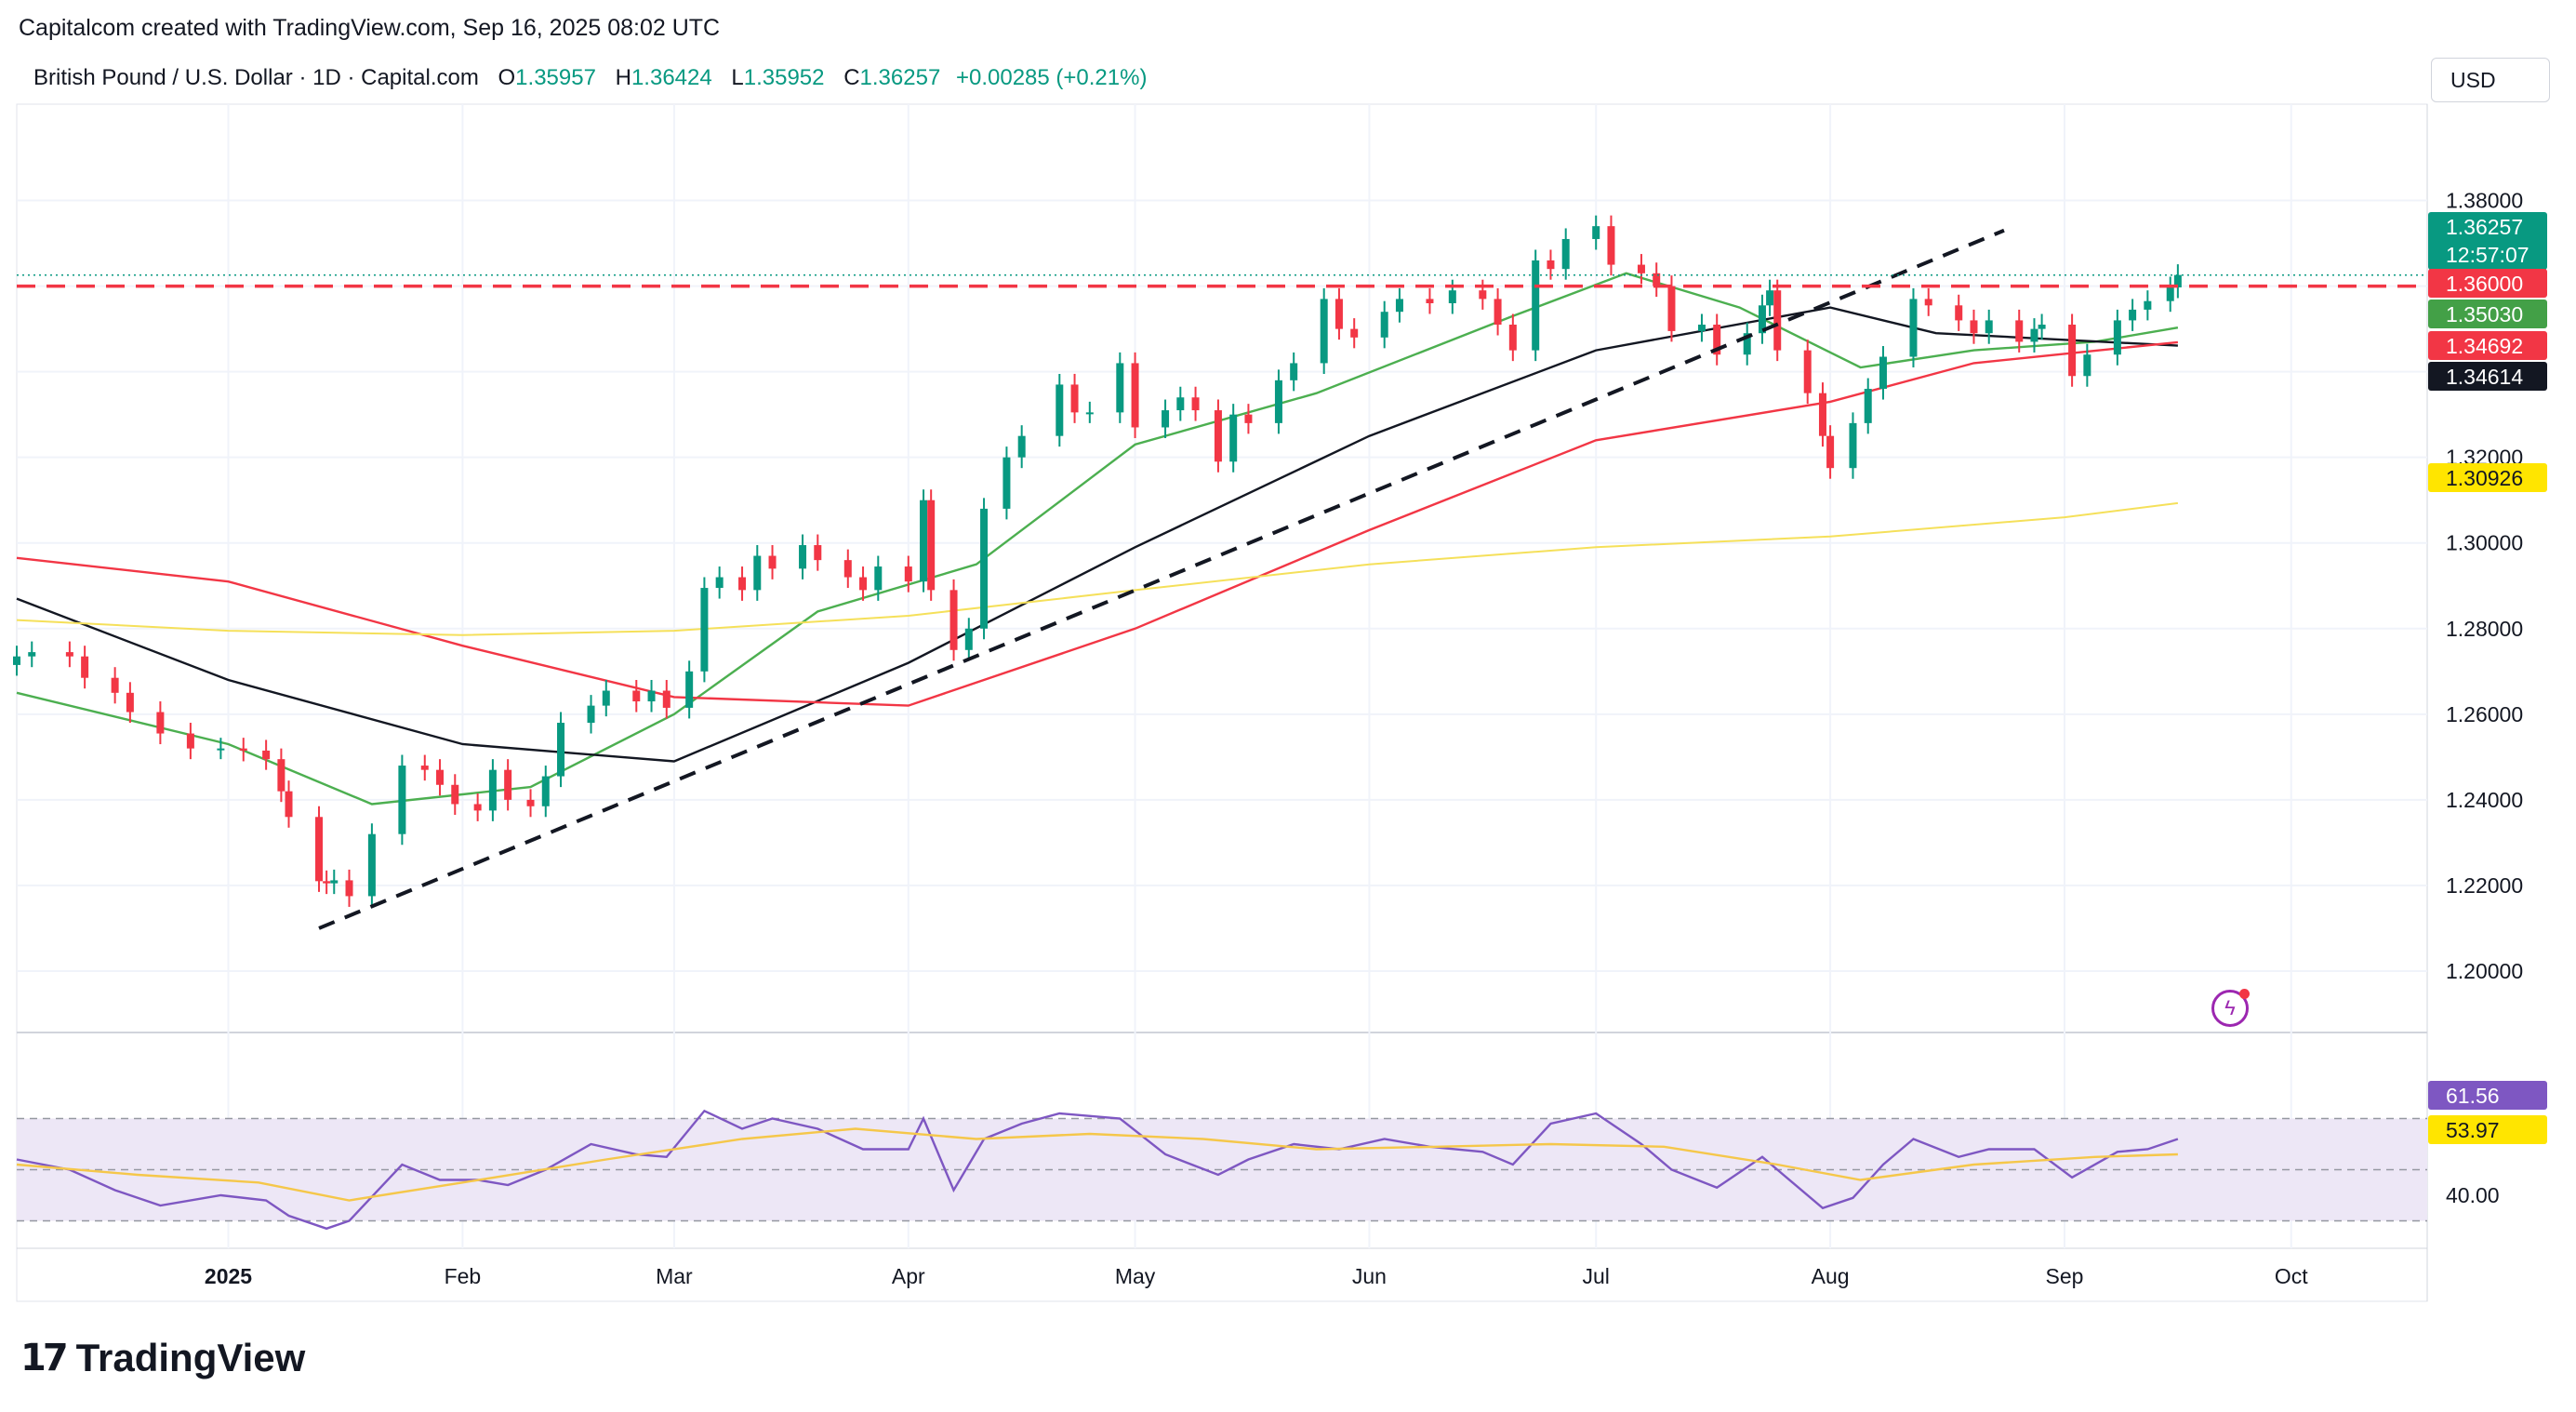  What do you see at coordinates (2484, 314) in the screenshot?
I see `price-axis-label-text: 1.35030` at bounding box center [2484, 314].